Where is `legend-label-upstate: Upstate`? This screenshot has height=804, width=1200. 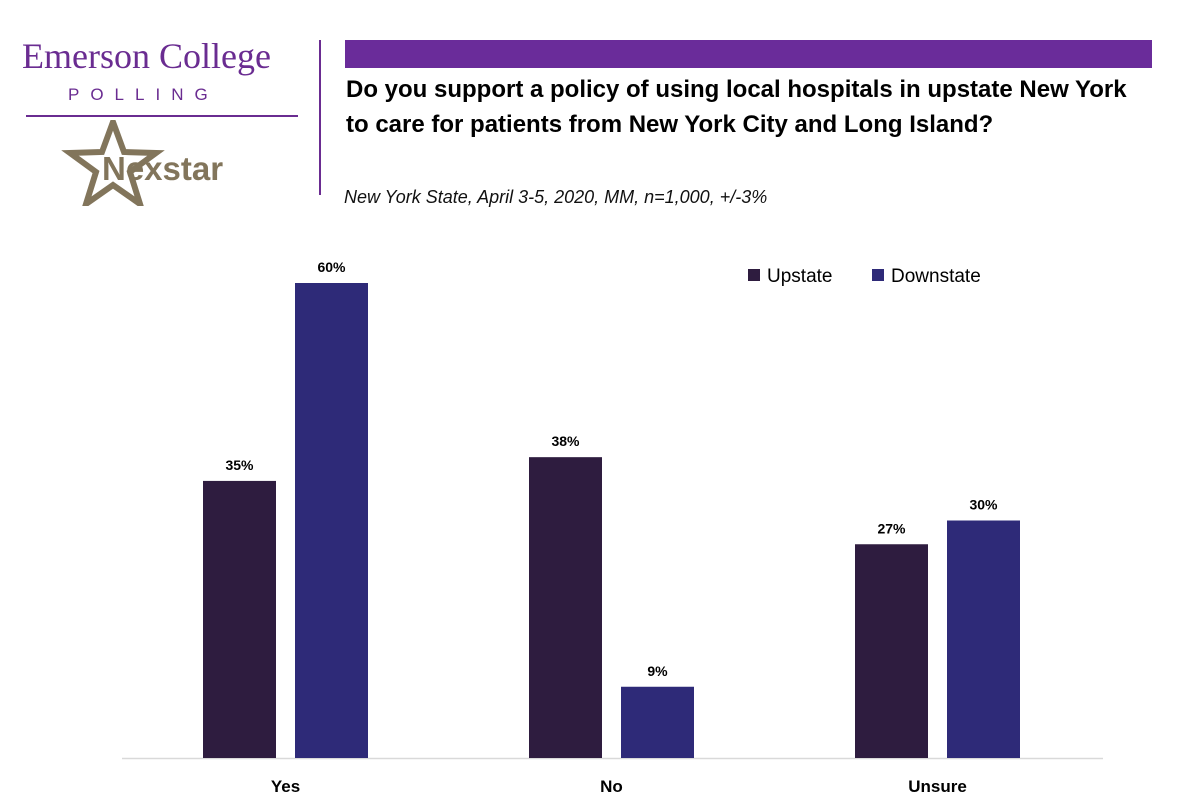
legend-label-upstate: Upstate is located at coordinates (799, 276).